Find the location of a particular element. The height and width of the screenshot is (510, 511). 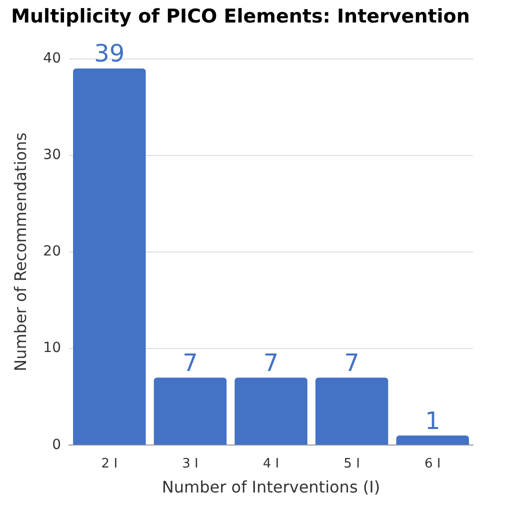

x-tick-label: 2 I is located at coordinates (109, 464).